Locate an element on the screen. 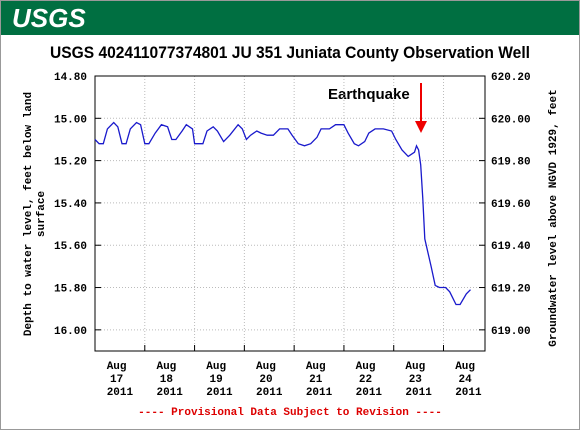  x-tick-label: Aug 23 2011 is located at coordinates (418, 380).